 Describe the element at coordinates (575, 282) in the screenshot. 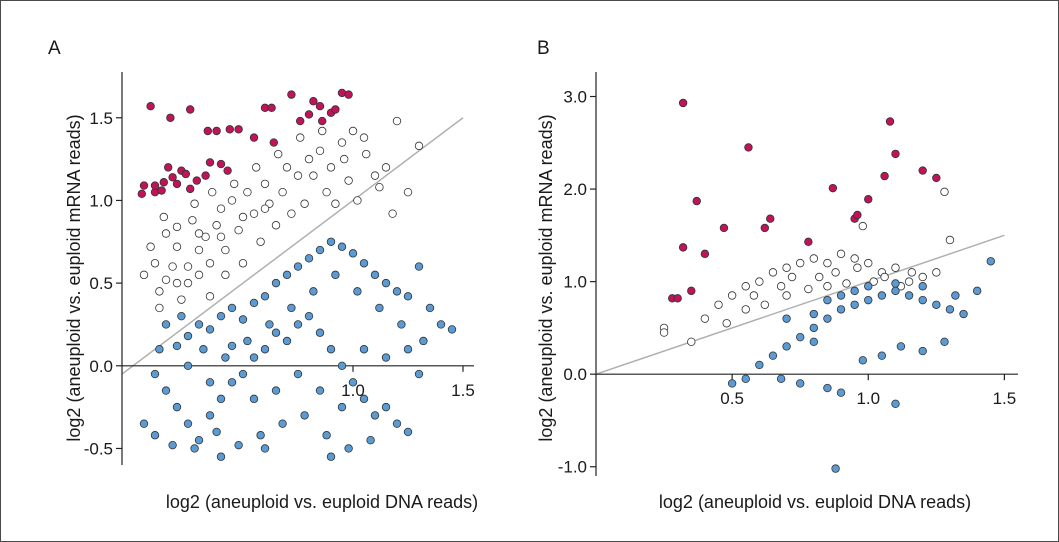

I see `y-tick-label: 1.0` at that location.